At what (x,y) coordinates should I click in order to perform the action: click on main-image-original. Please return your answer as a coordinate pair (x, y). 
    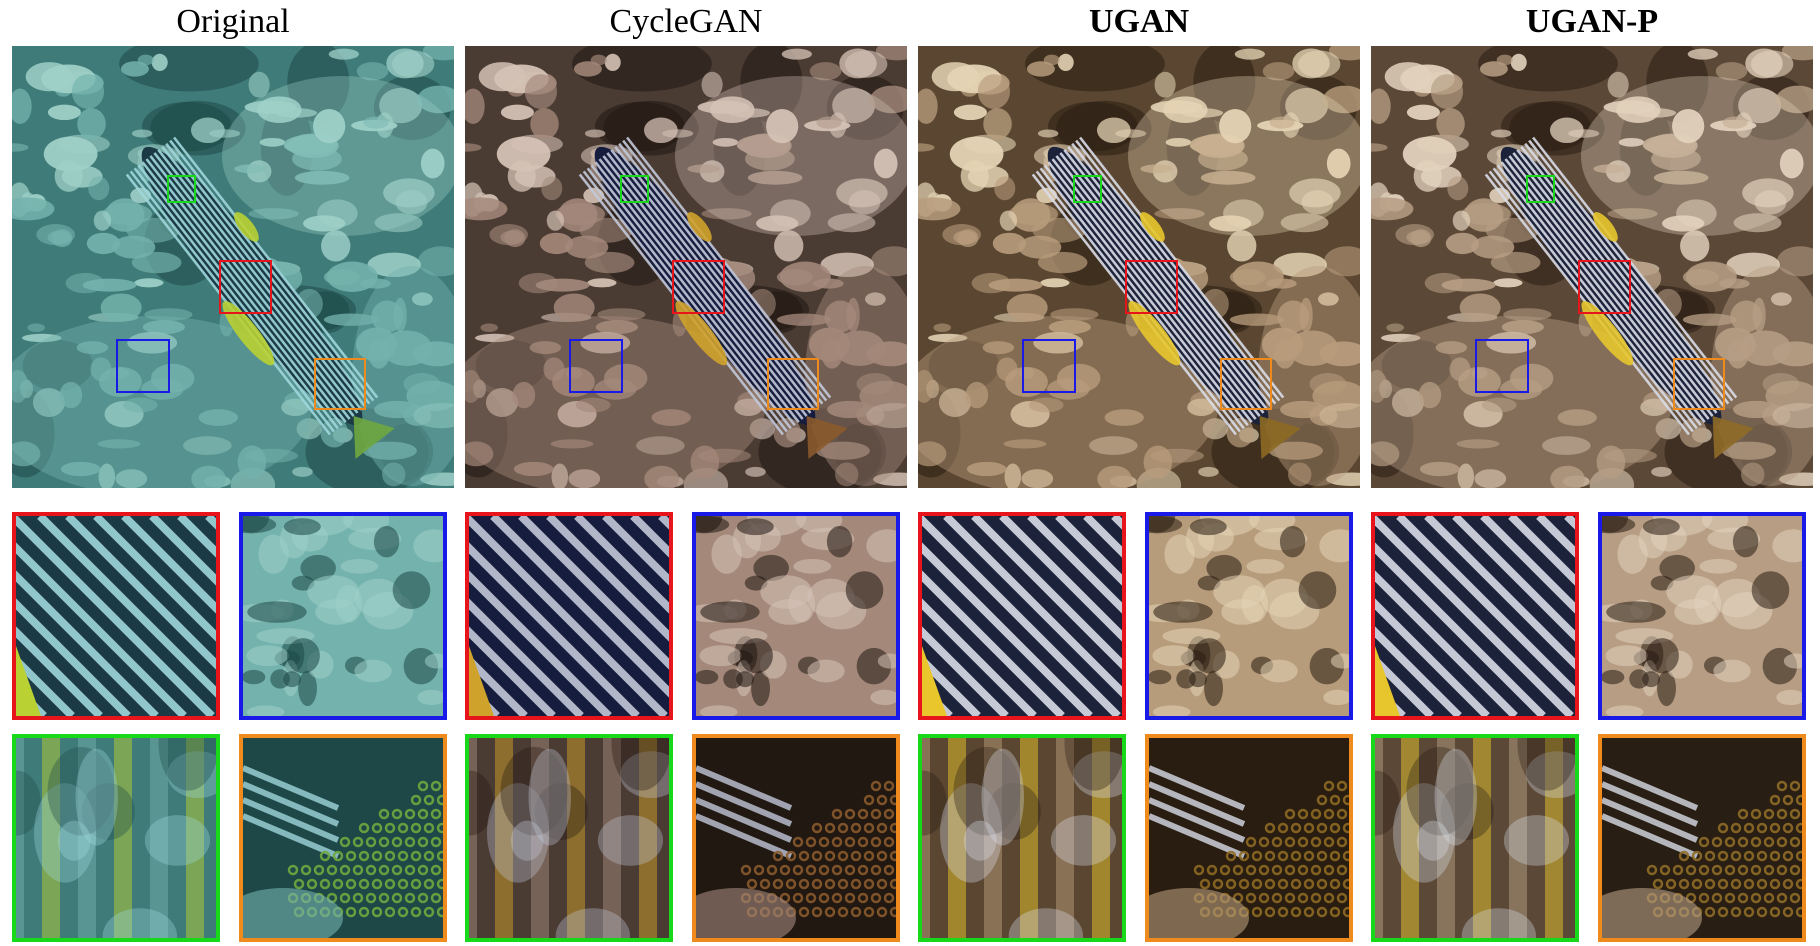
    Looking at the image, I should click on (233, 267).